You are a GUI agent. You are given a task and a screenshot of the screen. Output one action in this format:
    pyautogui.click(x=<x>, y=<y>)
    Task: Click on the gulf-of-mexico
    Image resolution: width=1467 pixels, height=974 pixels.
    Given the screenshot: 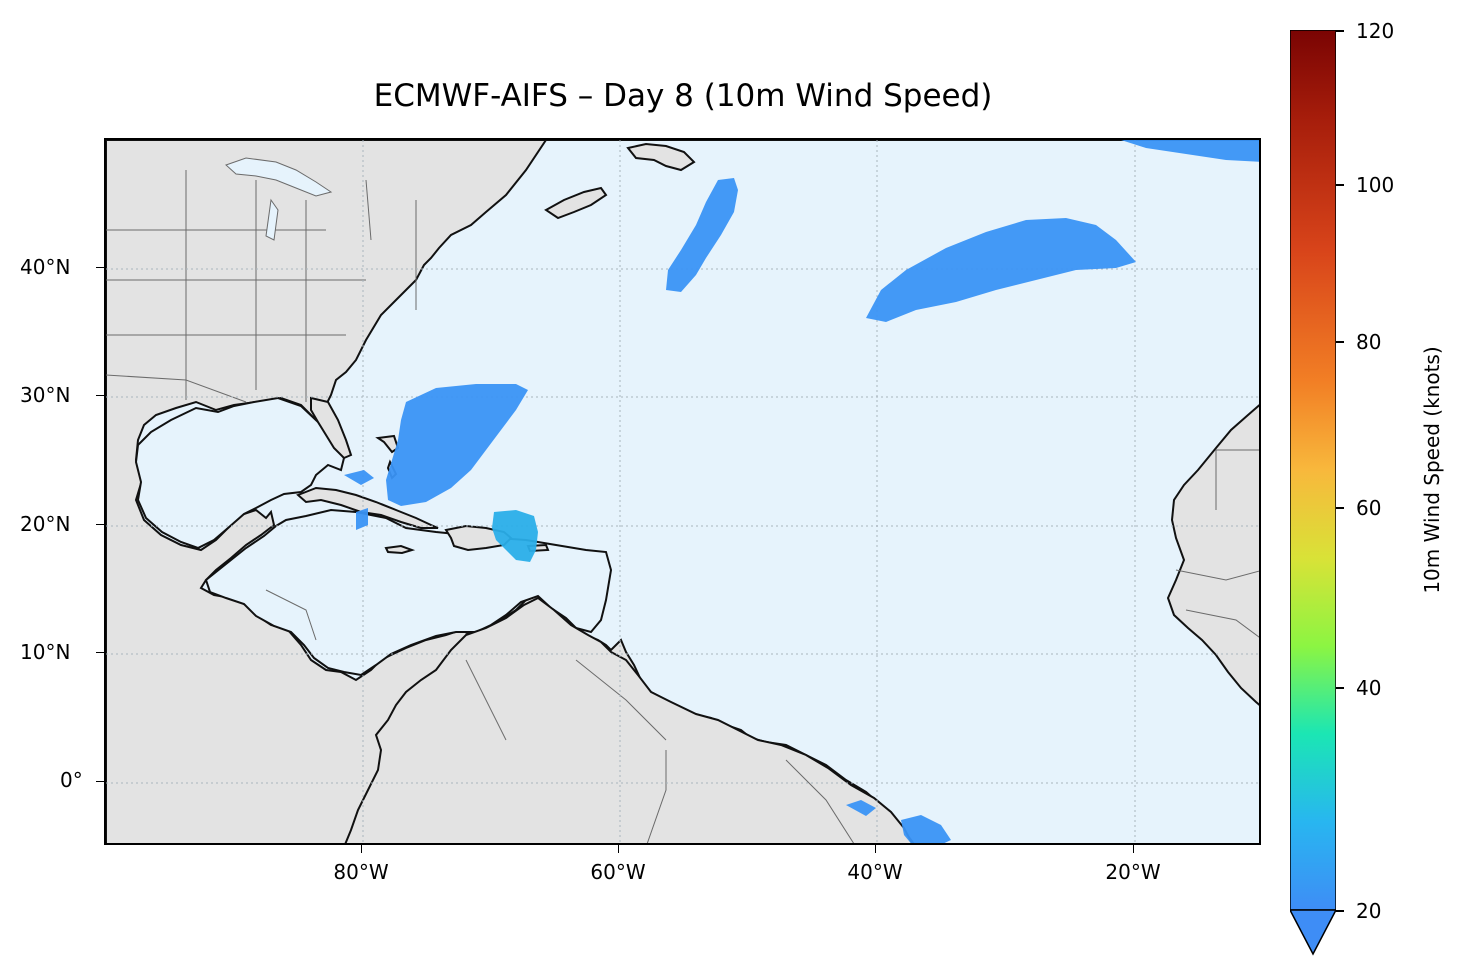 What is the action you would take?
    pyautogui.click(x=240, y=473)
    